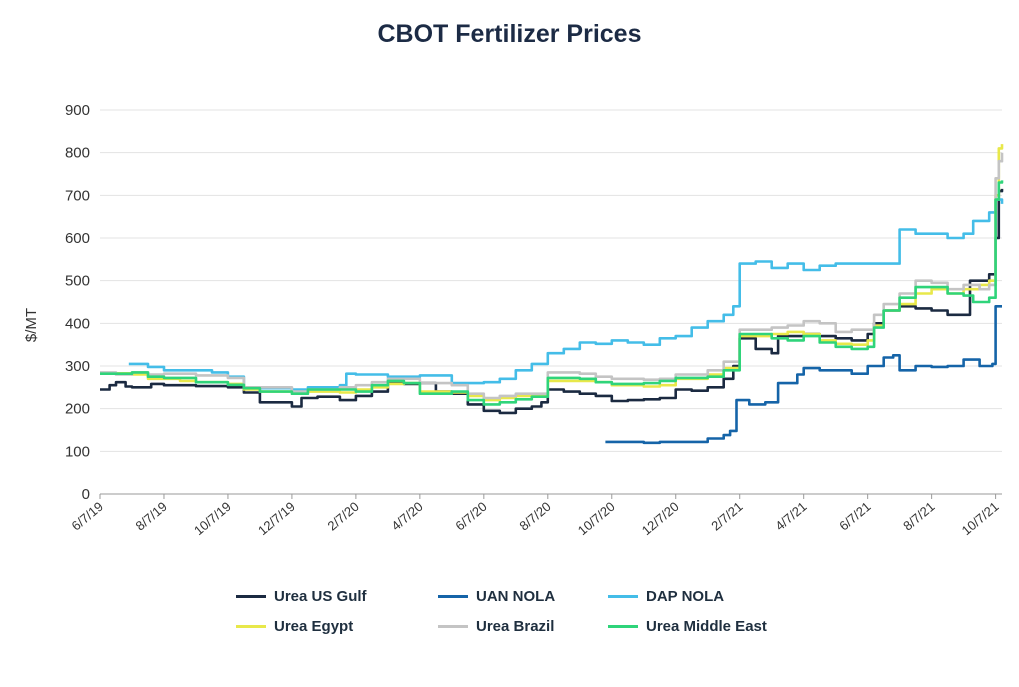 Image resolution: width=1019 pixels, height=687 pixels. What do you see at coordinates (790, 516) in the screenshot?
I see `x-tick-label: 4/7/21` at bounding box center [790, 516].